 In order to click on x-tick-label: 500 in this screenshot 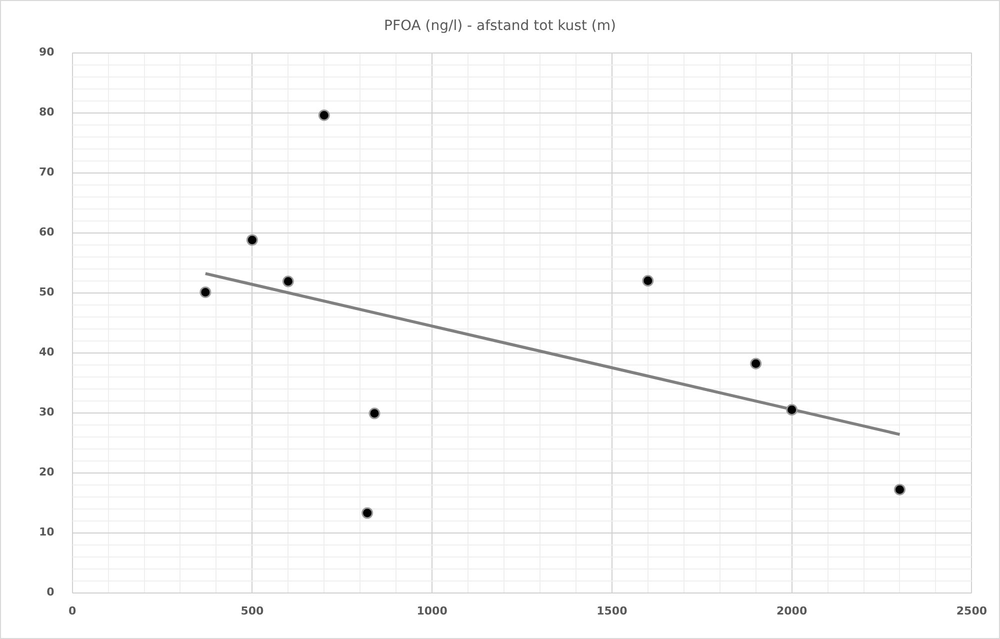, I will do `click(252, 611)`.